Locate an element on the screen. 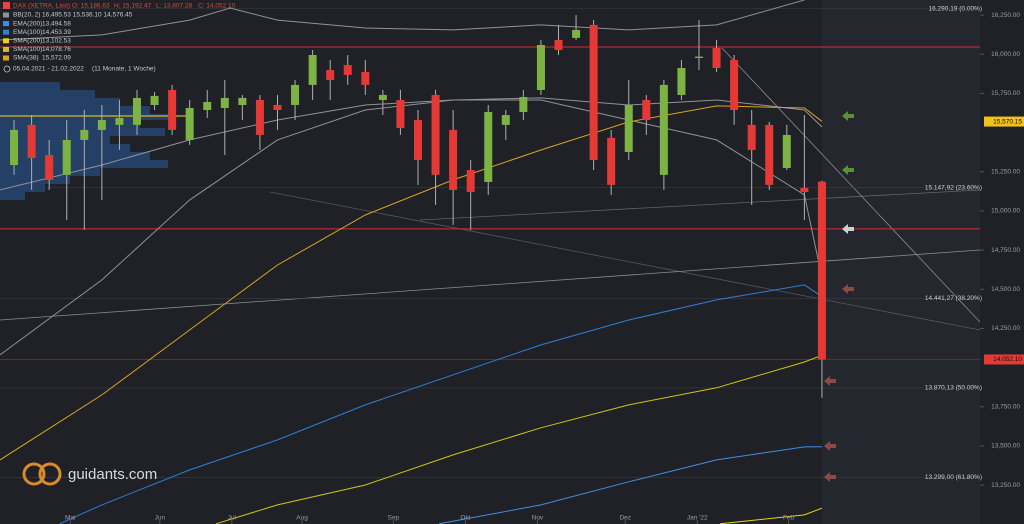 This screenshot has width=1024, height=524. x-tick-label: Jul is located at coordinates (232, 518).